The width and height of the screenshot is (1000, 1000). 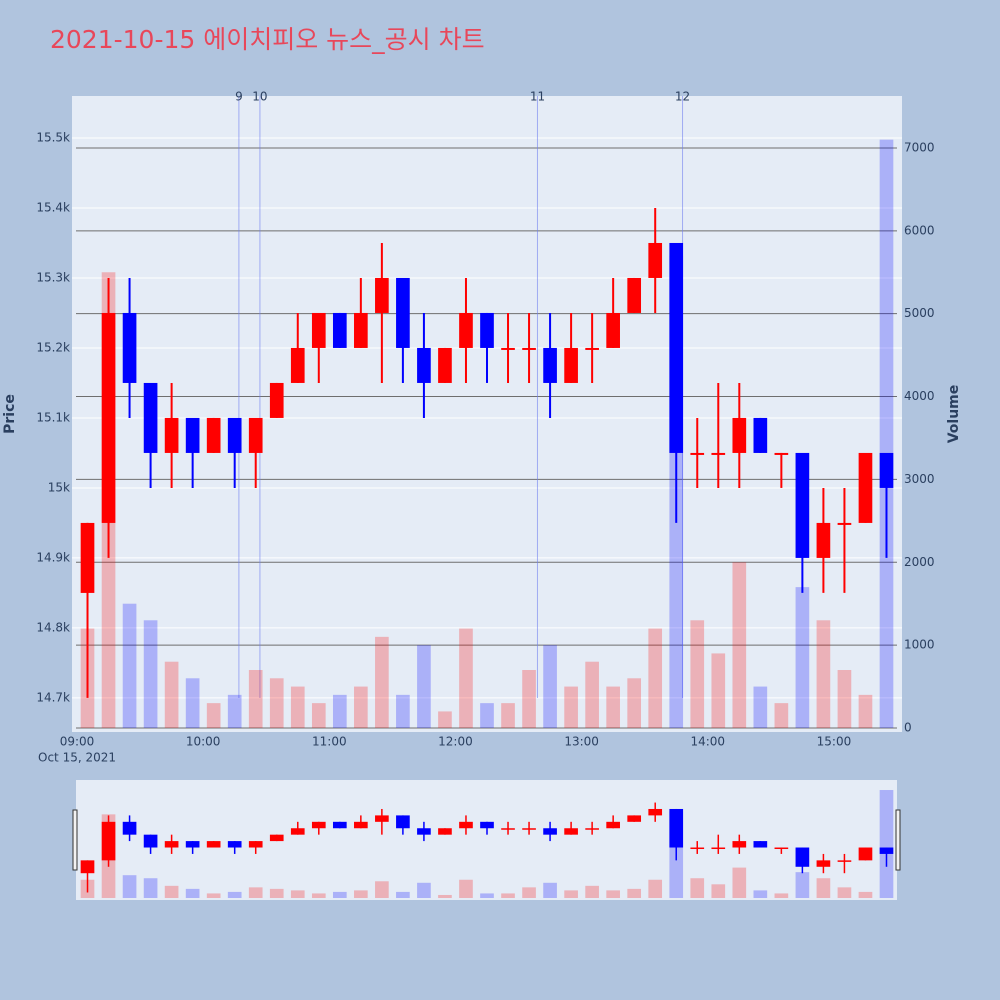 What do you see at coordinates (53, 277) in the screenshot?
I see `y-tick-label: 15.3k` at bounding box center [53, 277].